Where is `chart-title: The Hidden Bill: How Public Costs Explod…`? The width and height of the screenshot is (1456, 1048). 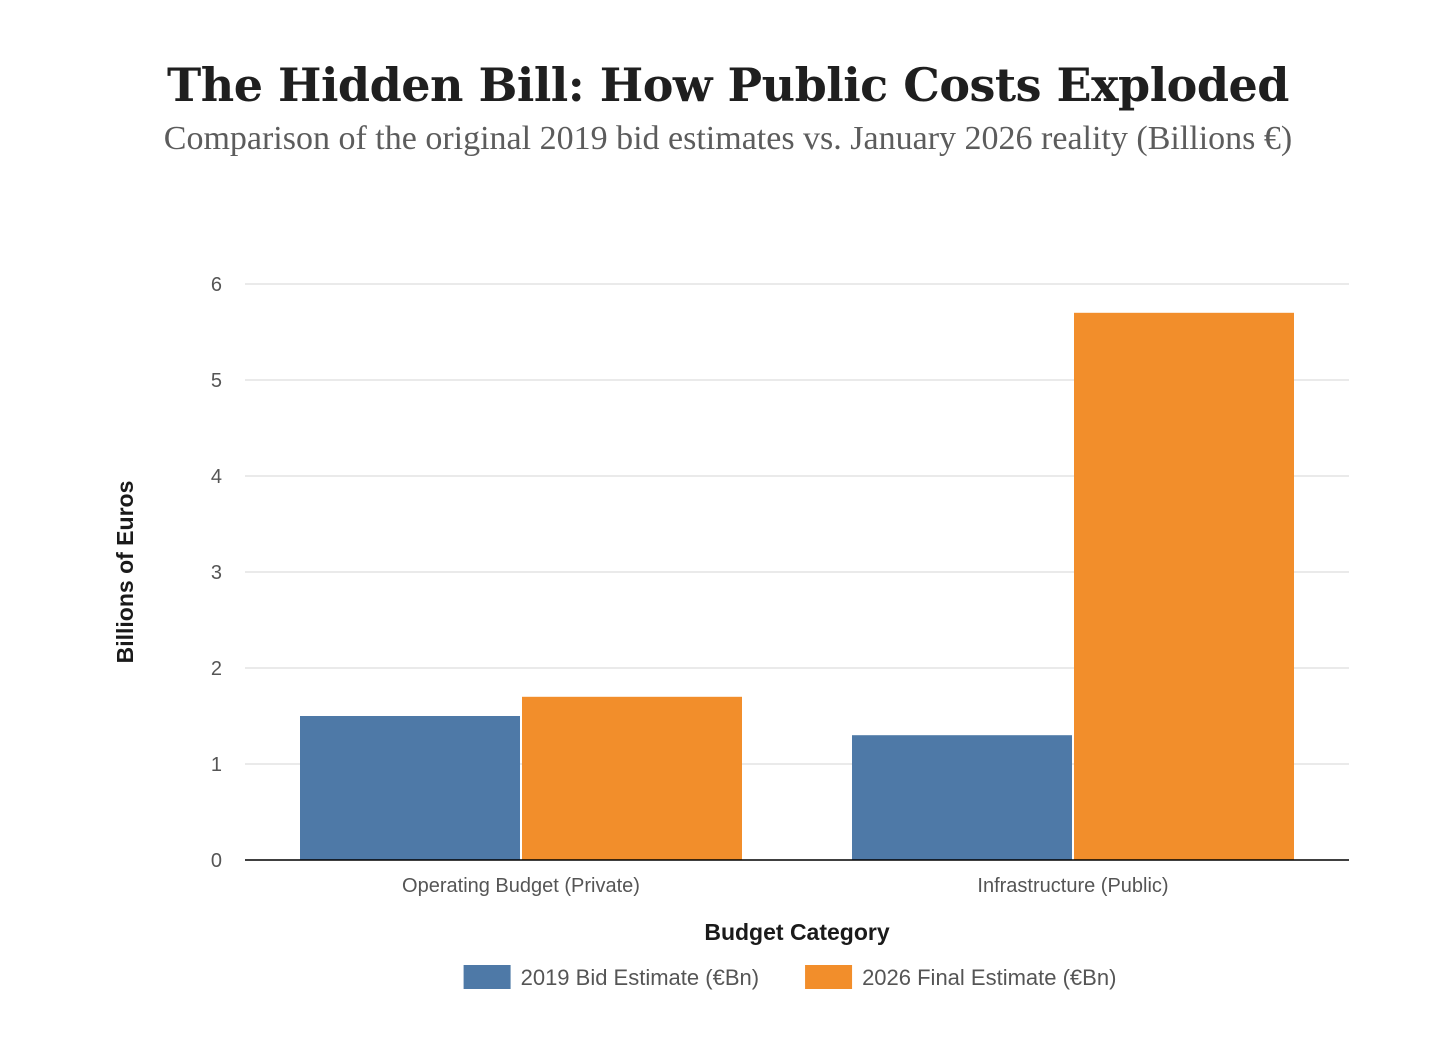 chart-title: The Hidden Bill: How Public Costs Explod… is located at coordinates (728, 85).